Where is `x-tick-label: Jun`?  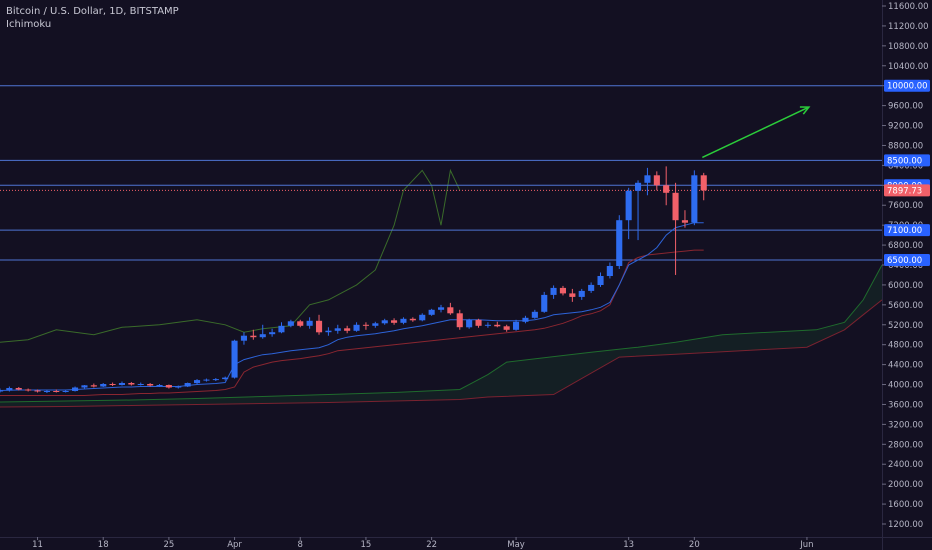 x-tick-label: Jun is located at coordinates (806, 545).